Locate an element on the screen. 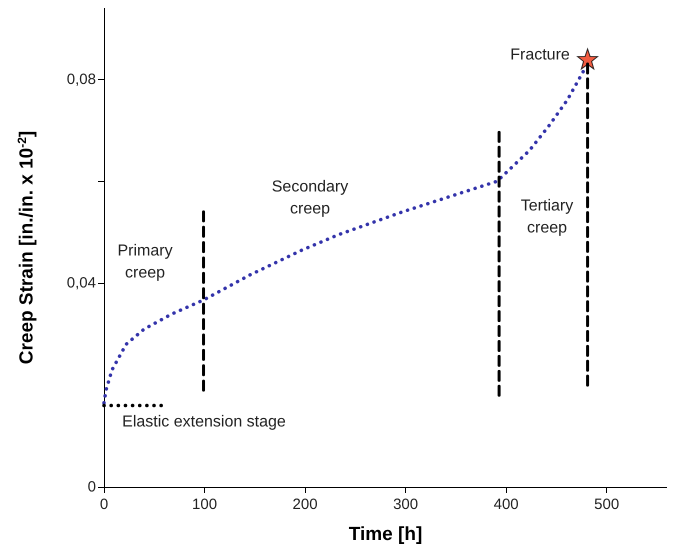  annotation: Secondary creep is located at coordinates (310, 198).